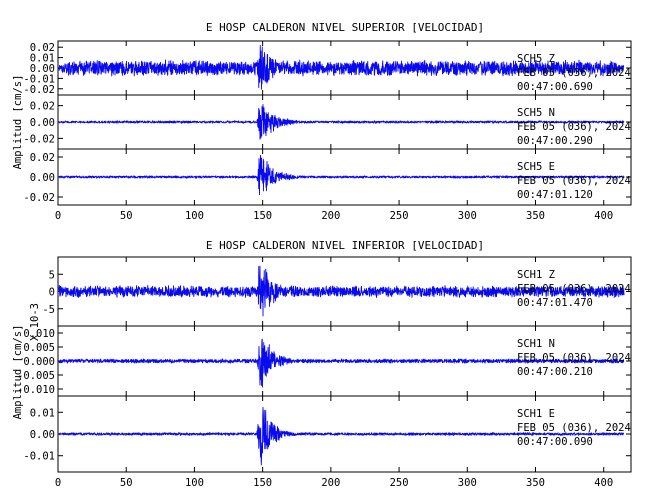  Describe the element at coordinates (555, 87) in the screenshot. I see `trace-info-label-sch5-z: 00:47:00.690` at that location.